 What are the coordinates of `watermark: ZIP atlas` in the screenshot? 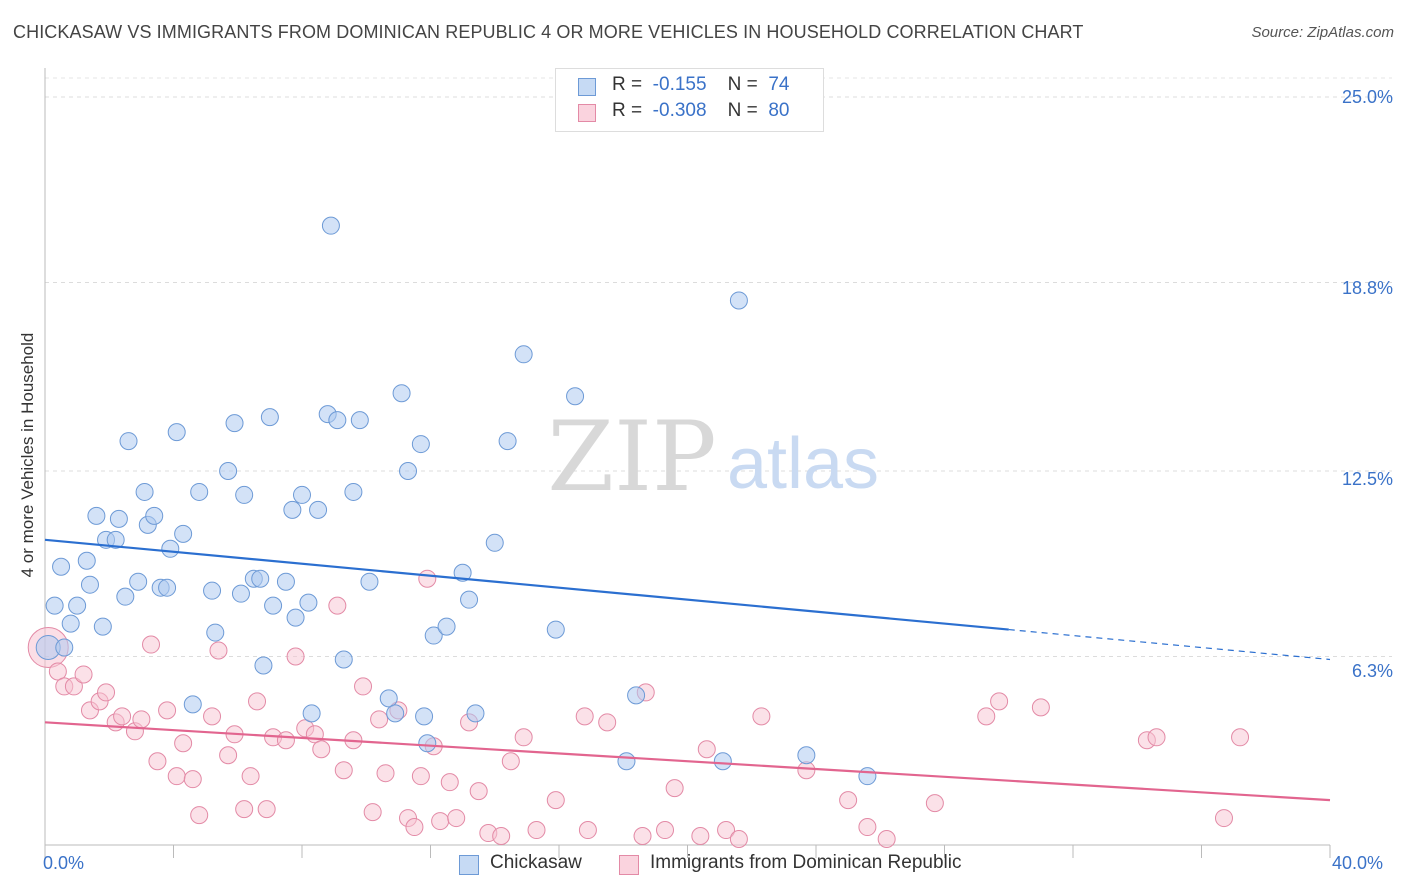 It's located at (713, 457).